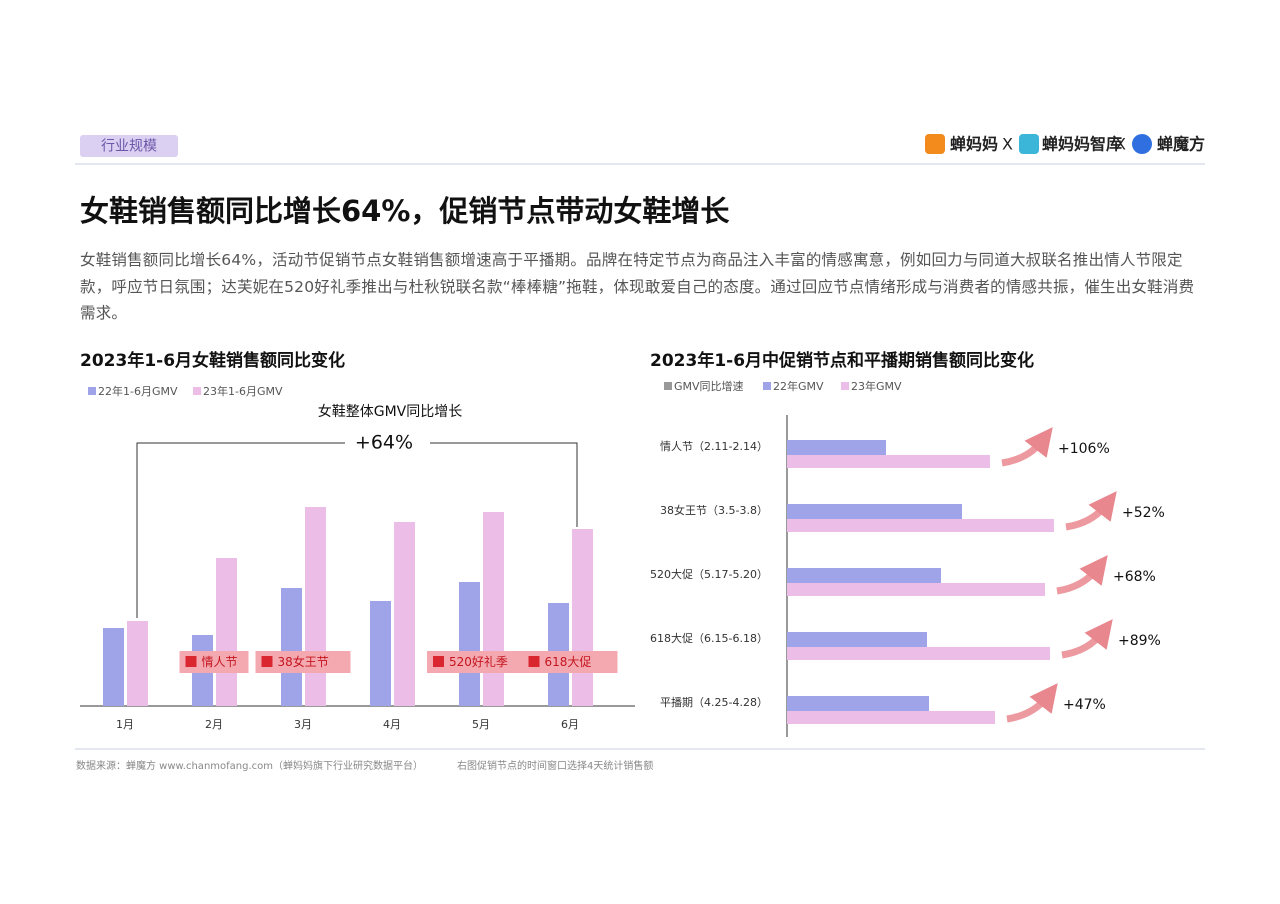  I want to click on legend-label: 22年GMV, so click(798, 386).